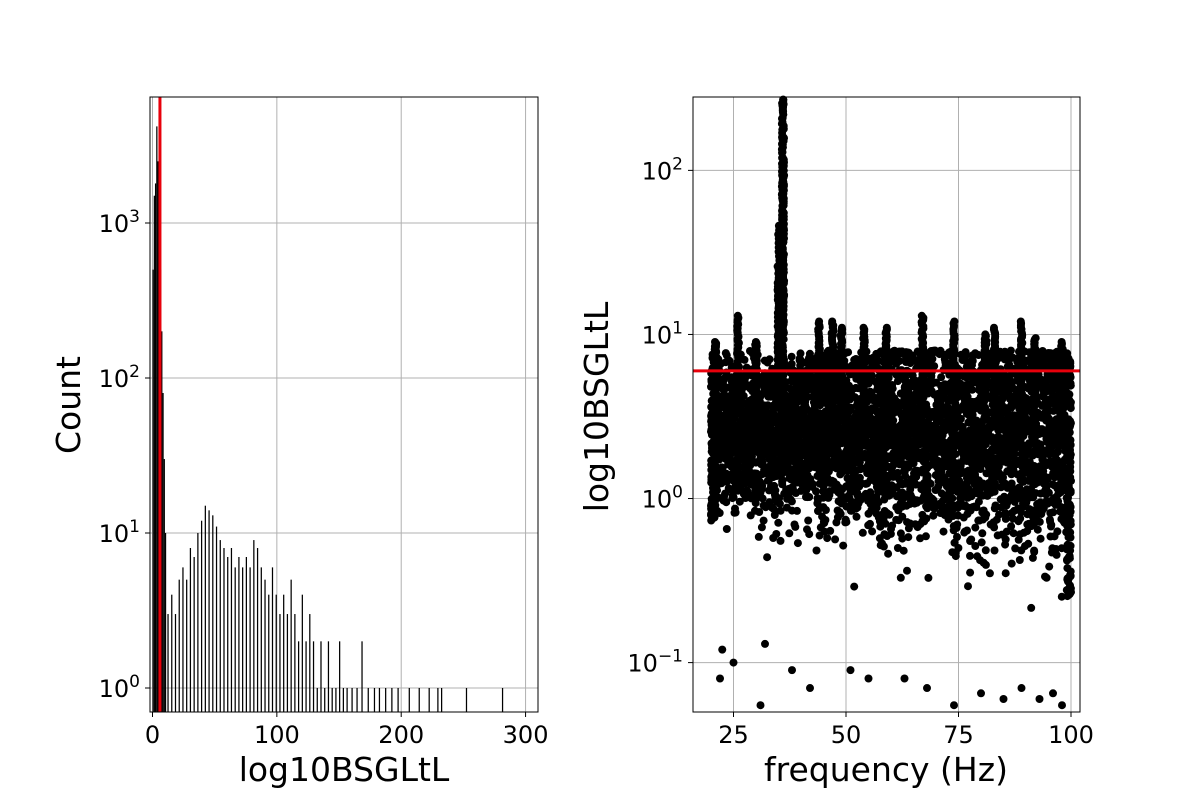 The image size is (1200, 800). Describe the element at coordinates (68, 405) in the screenshot. I see `histogram-y-axis-title: Count` at that location.